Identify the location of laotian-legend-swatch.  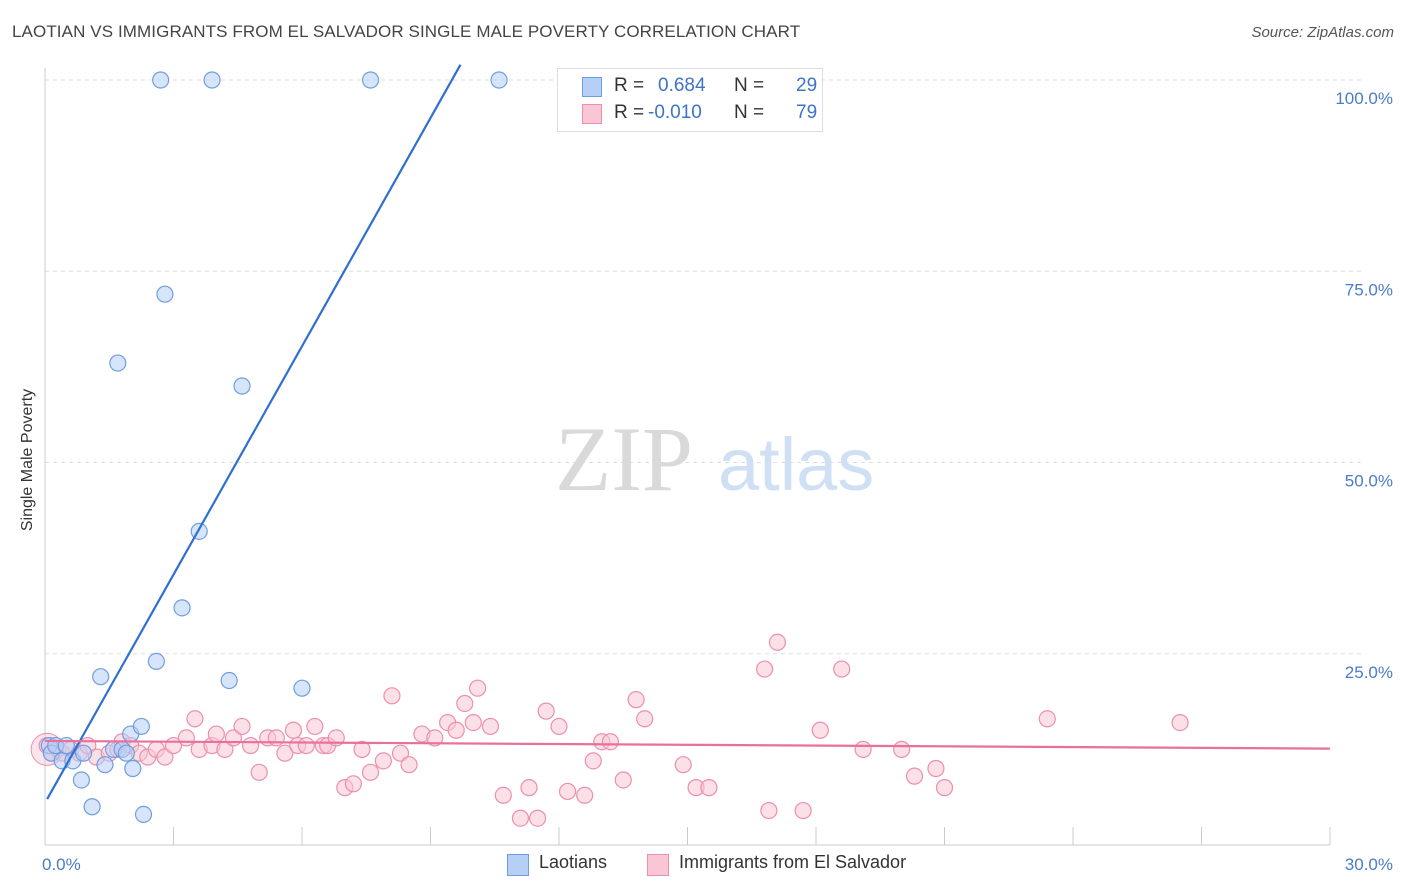
(518, 865).